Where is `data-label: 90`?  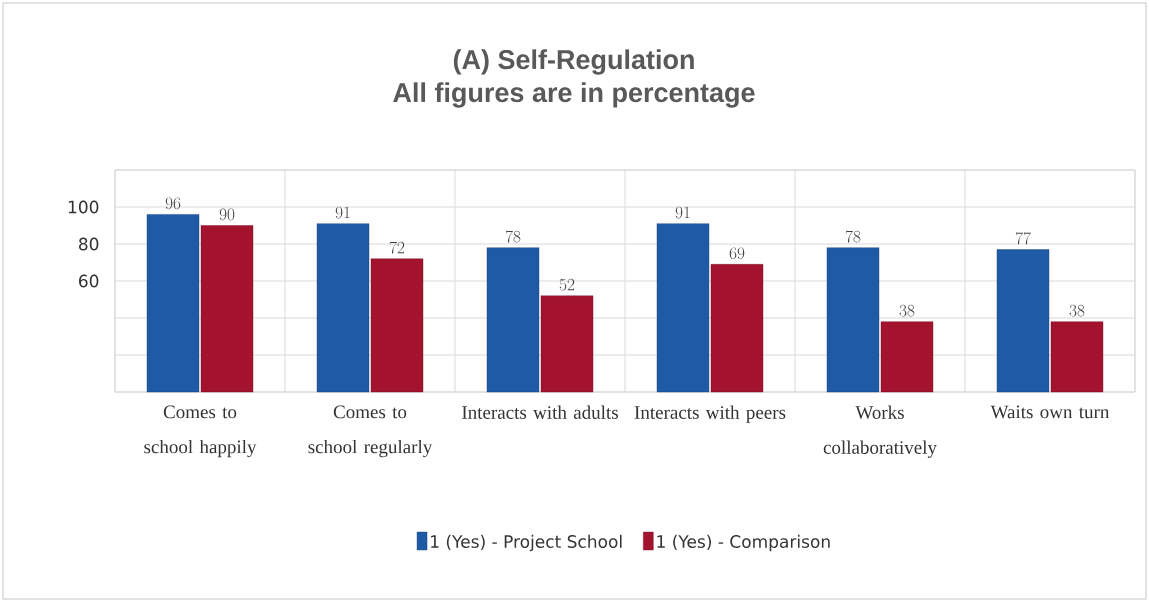
data-label: 90 is located at coordinates (227, 214).